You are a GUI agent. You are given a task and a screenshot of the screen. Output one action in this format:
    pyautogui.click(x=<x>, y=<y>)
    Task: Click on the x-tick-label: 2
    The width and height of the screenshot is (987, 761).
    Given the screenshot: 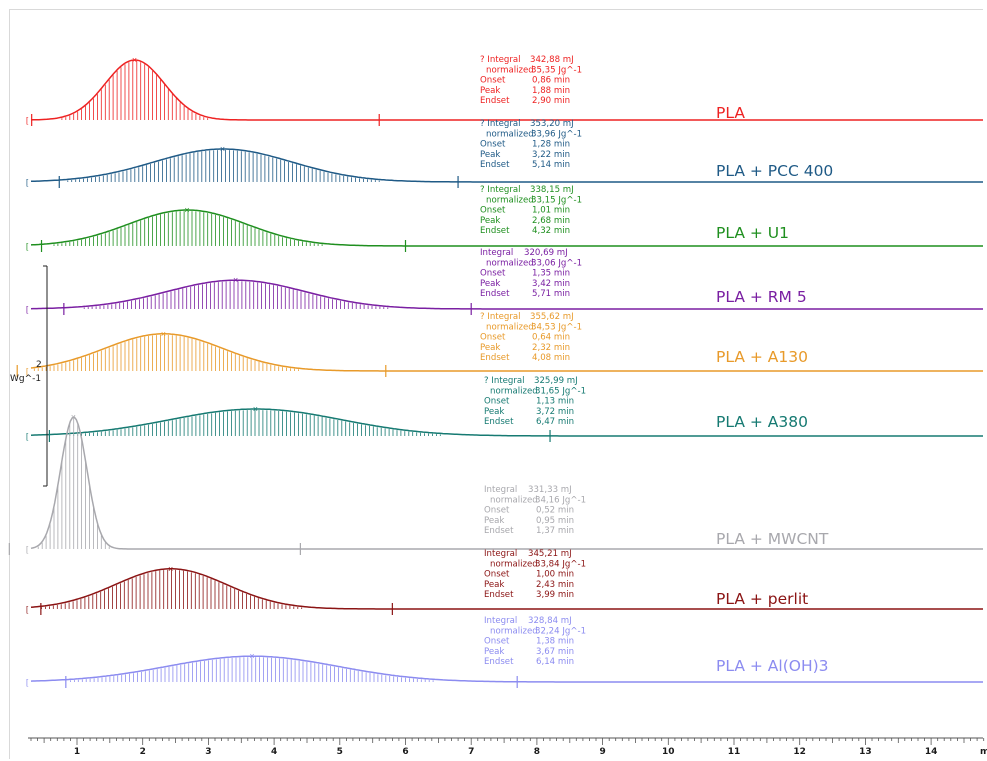 What is the action you would take?
    pyautogui.click(x=143, y=752)
    